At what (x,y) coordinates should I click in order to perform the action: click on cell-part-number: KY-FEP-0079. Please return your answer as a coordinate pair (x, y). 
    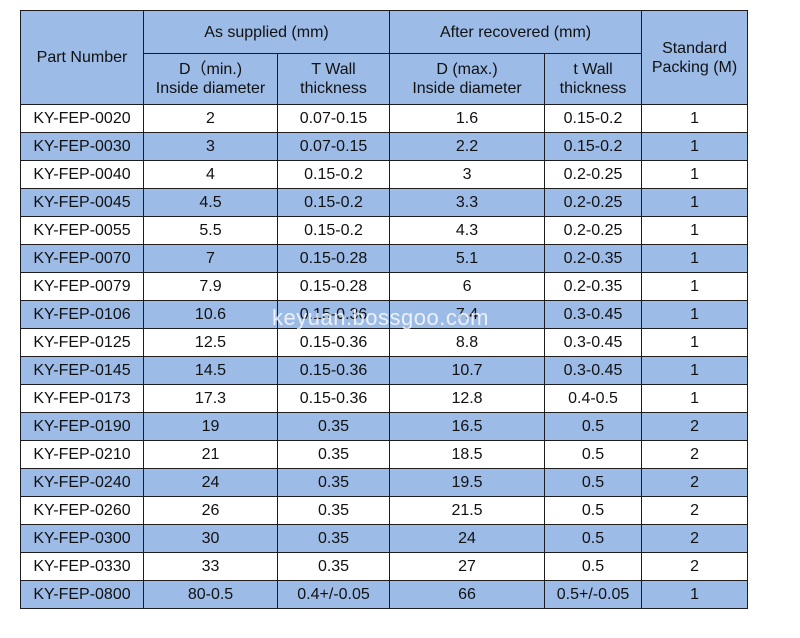
    Looking at the image, I should click on (82, 286).